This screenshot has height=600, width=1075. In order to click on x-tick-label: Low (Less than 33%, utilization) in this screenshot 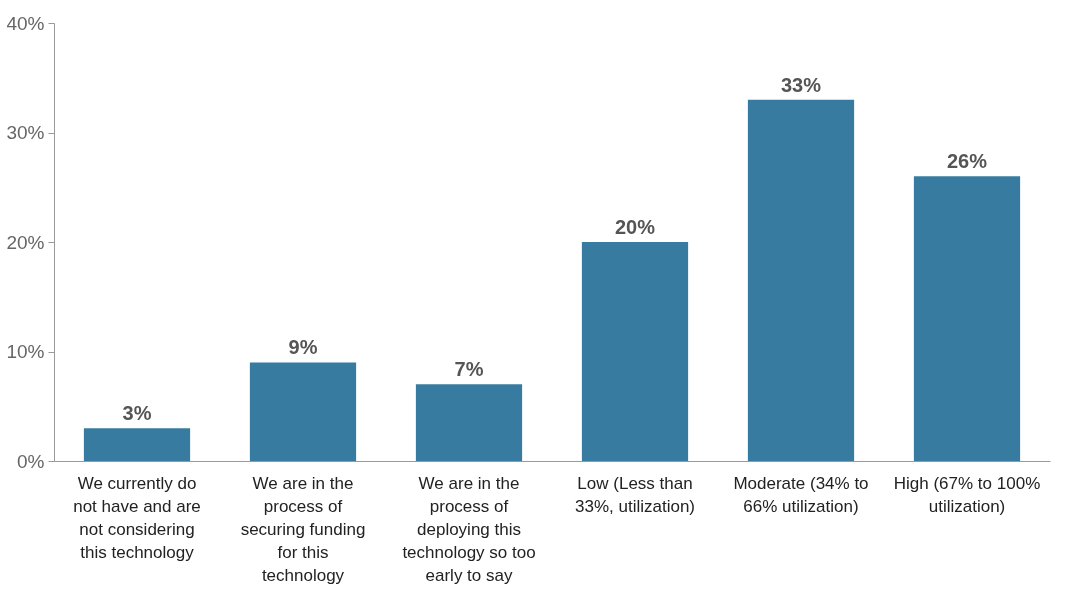, I will do `click(635, 494)`.